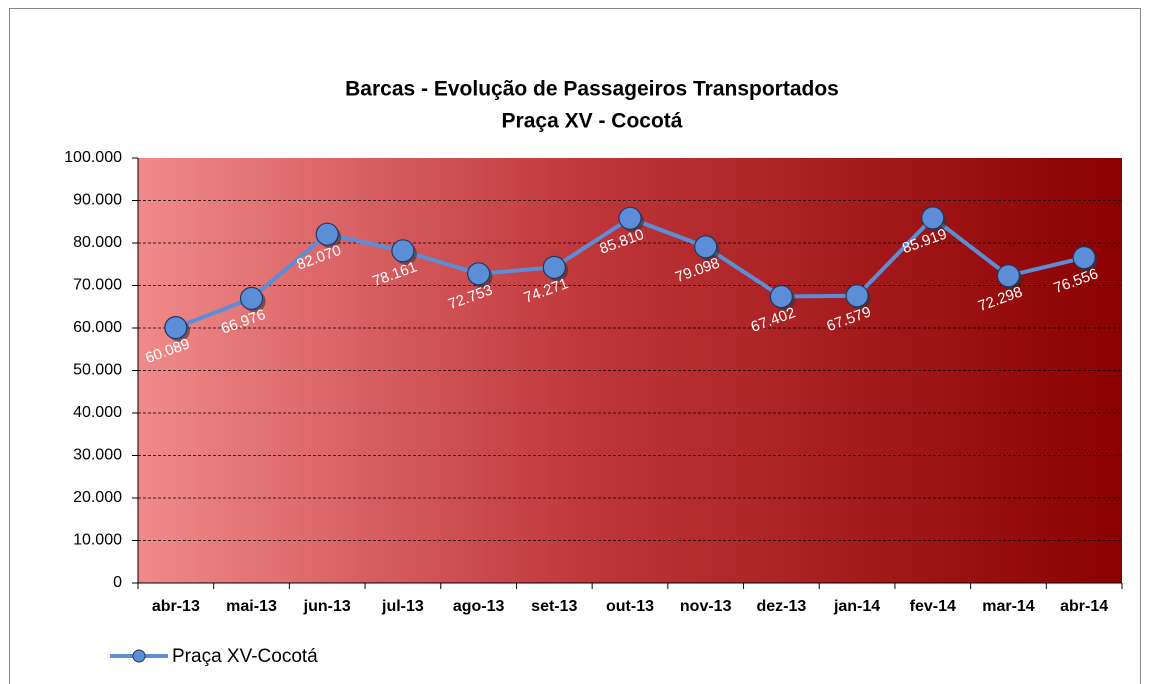 The image size is (1149, 684). Describe the element at coordinates (479, 606) in the screenshot. I see `x-tick-label: ago-13` at that location.